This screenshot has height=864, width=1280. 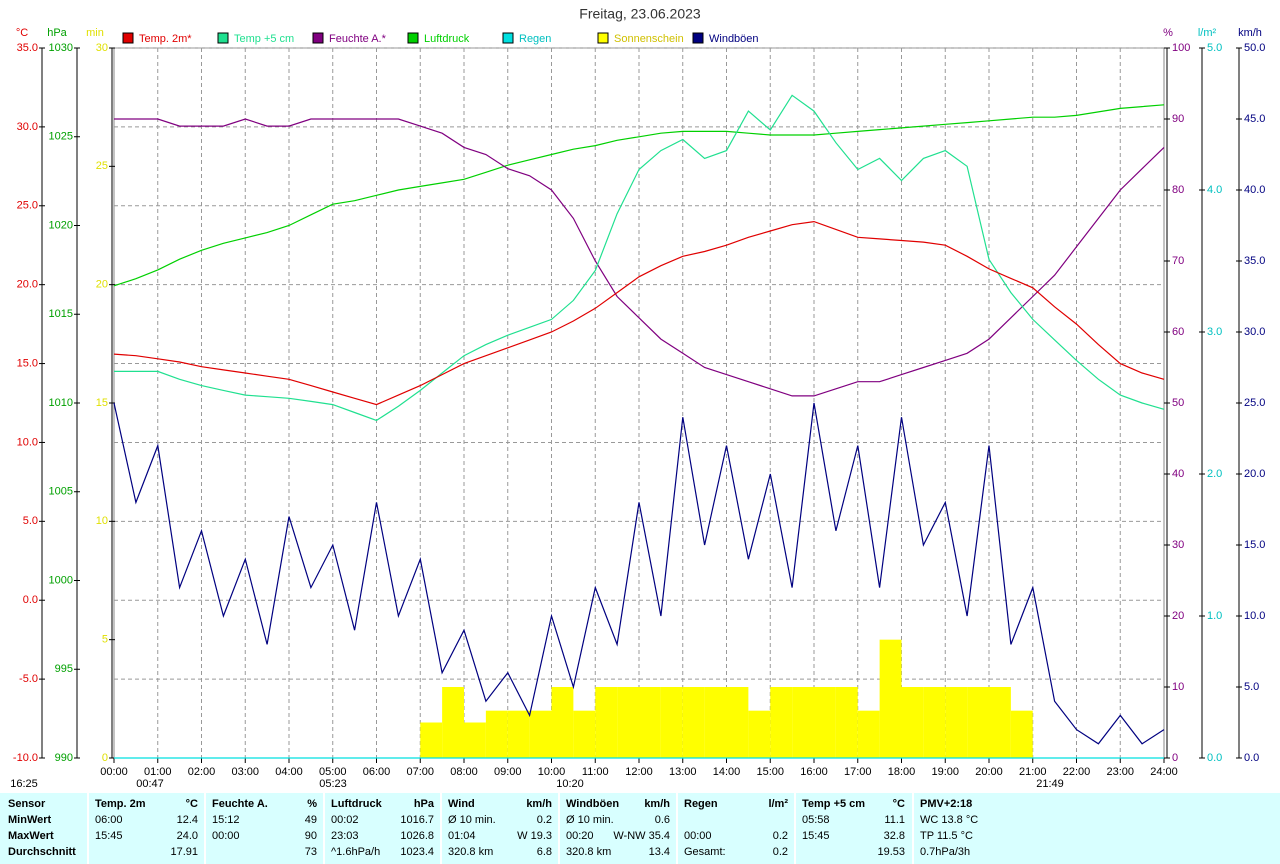 What do you see at coordinates (423, 804) in the screenshot?
I see `stats-cell: hPa` at bounding box center [423, 804].